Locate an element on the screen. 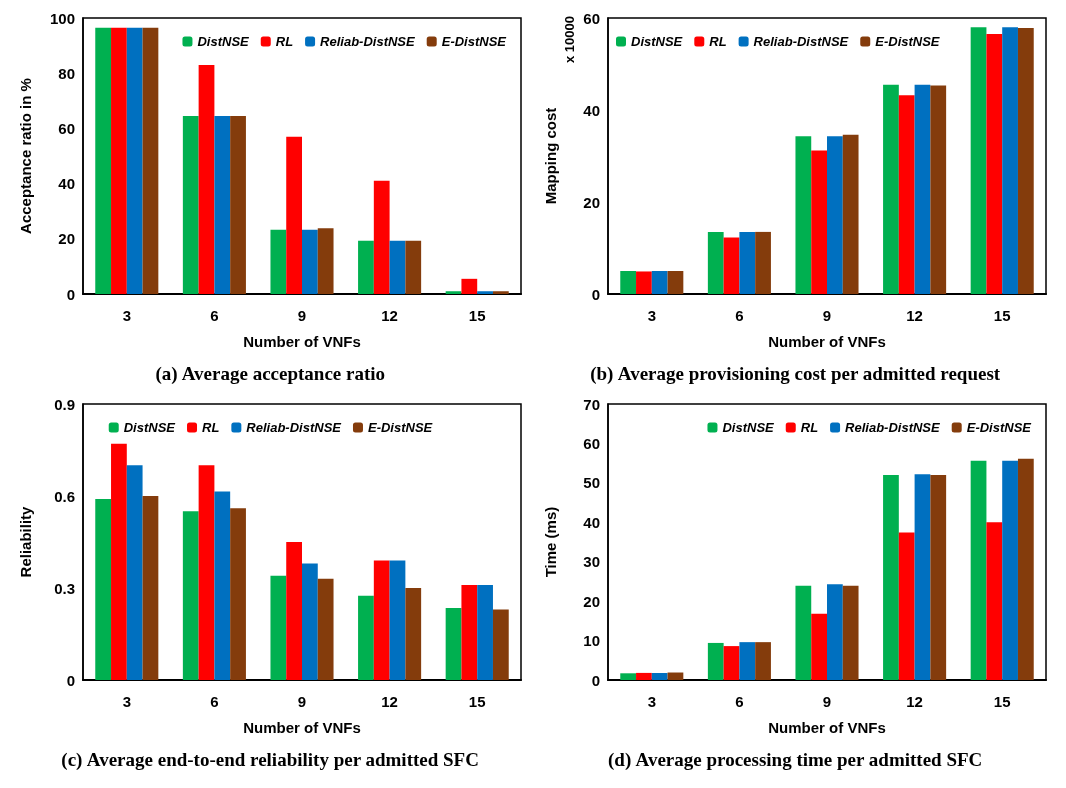 The image size is (1066, 788). text: (c) Average end-to-end reliability per admitted SFC is located at coordinates (270, 760).